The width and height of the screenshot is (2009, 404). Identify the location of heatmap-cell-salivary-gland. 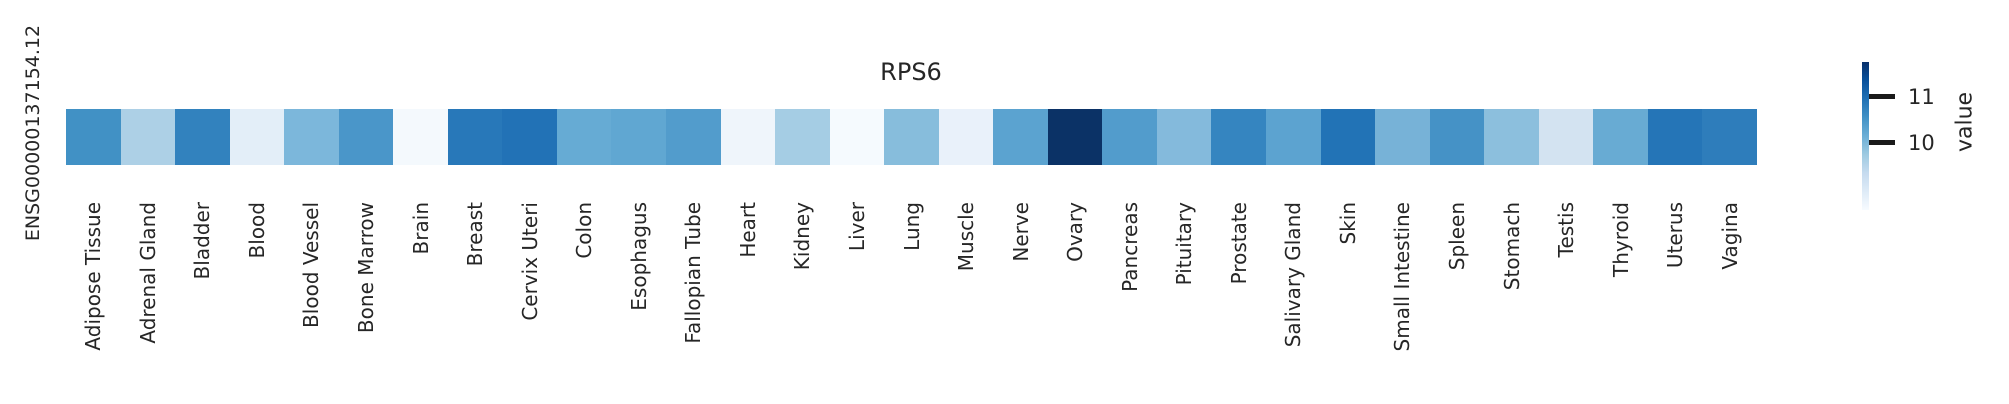
(1293, 137).